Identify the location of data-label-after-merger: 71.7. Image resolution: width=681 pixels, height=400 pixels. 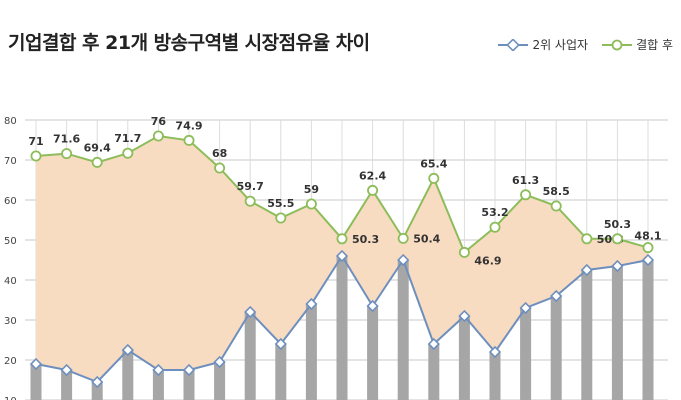
(127, 138).